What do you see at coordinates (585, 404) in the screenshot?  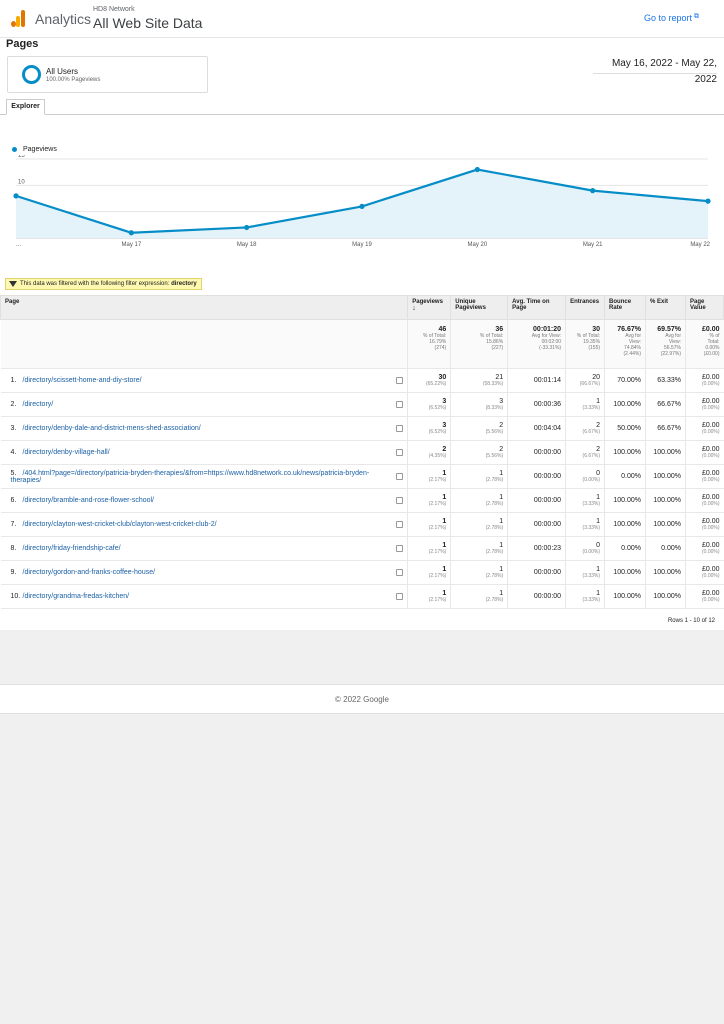 I see `entrances-cell: 1 (3.33%)` at bounding box center [585, 404].